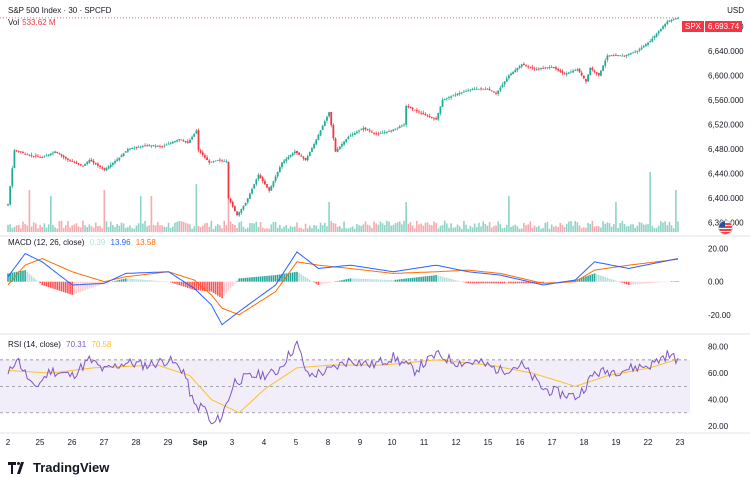 This screenshot has height=478, width=750. I want to click on symbol-title: S&P 500 Index · 30 · SPCFD, so click(60, 10).